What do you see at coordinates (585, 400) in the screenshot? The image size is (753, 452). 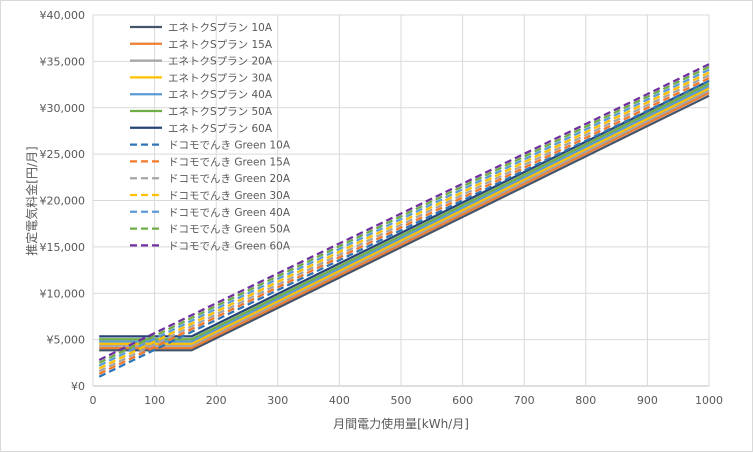 I see `x-tick-label: 800` at bounding box center [585, 400].